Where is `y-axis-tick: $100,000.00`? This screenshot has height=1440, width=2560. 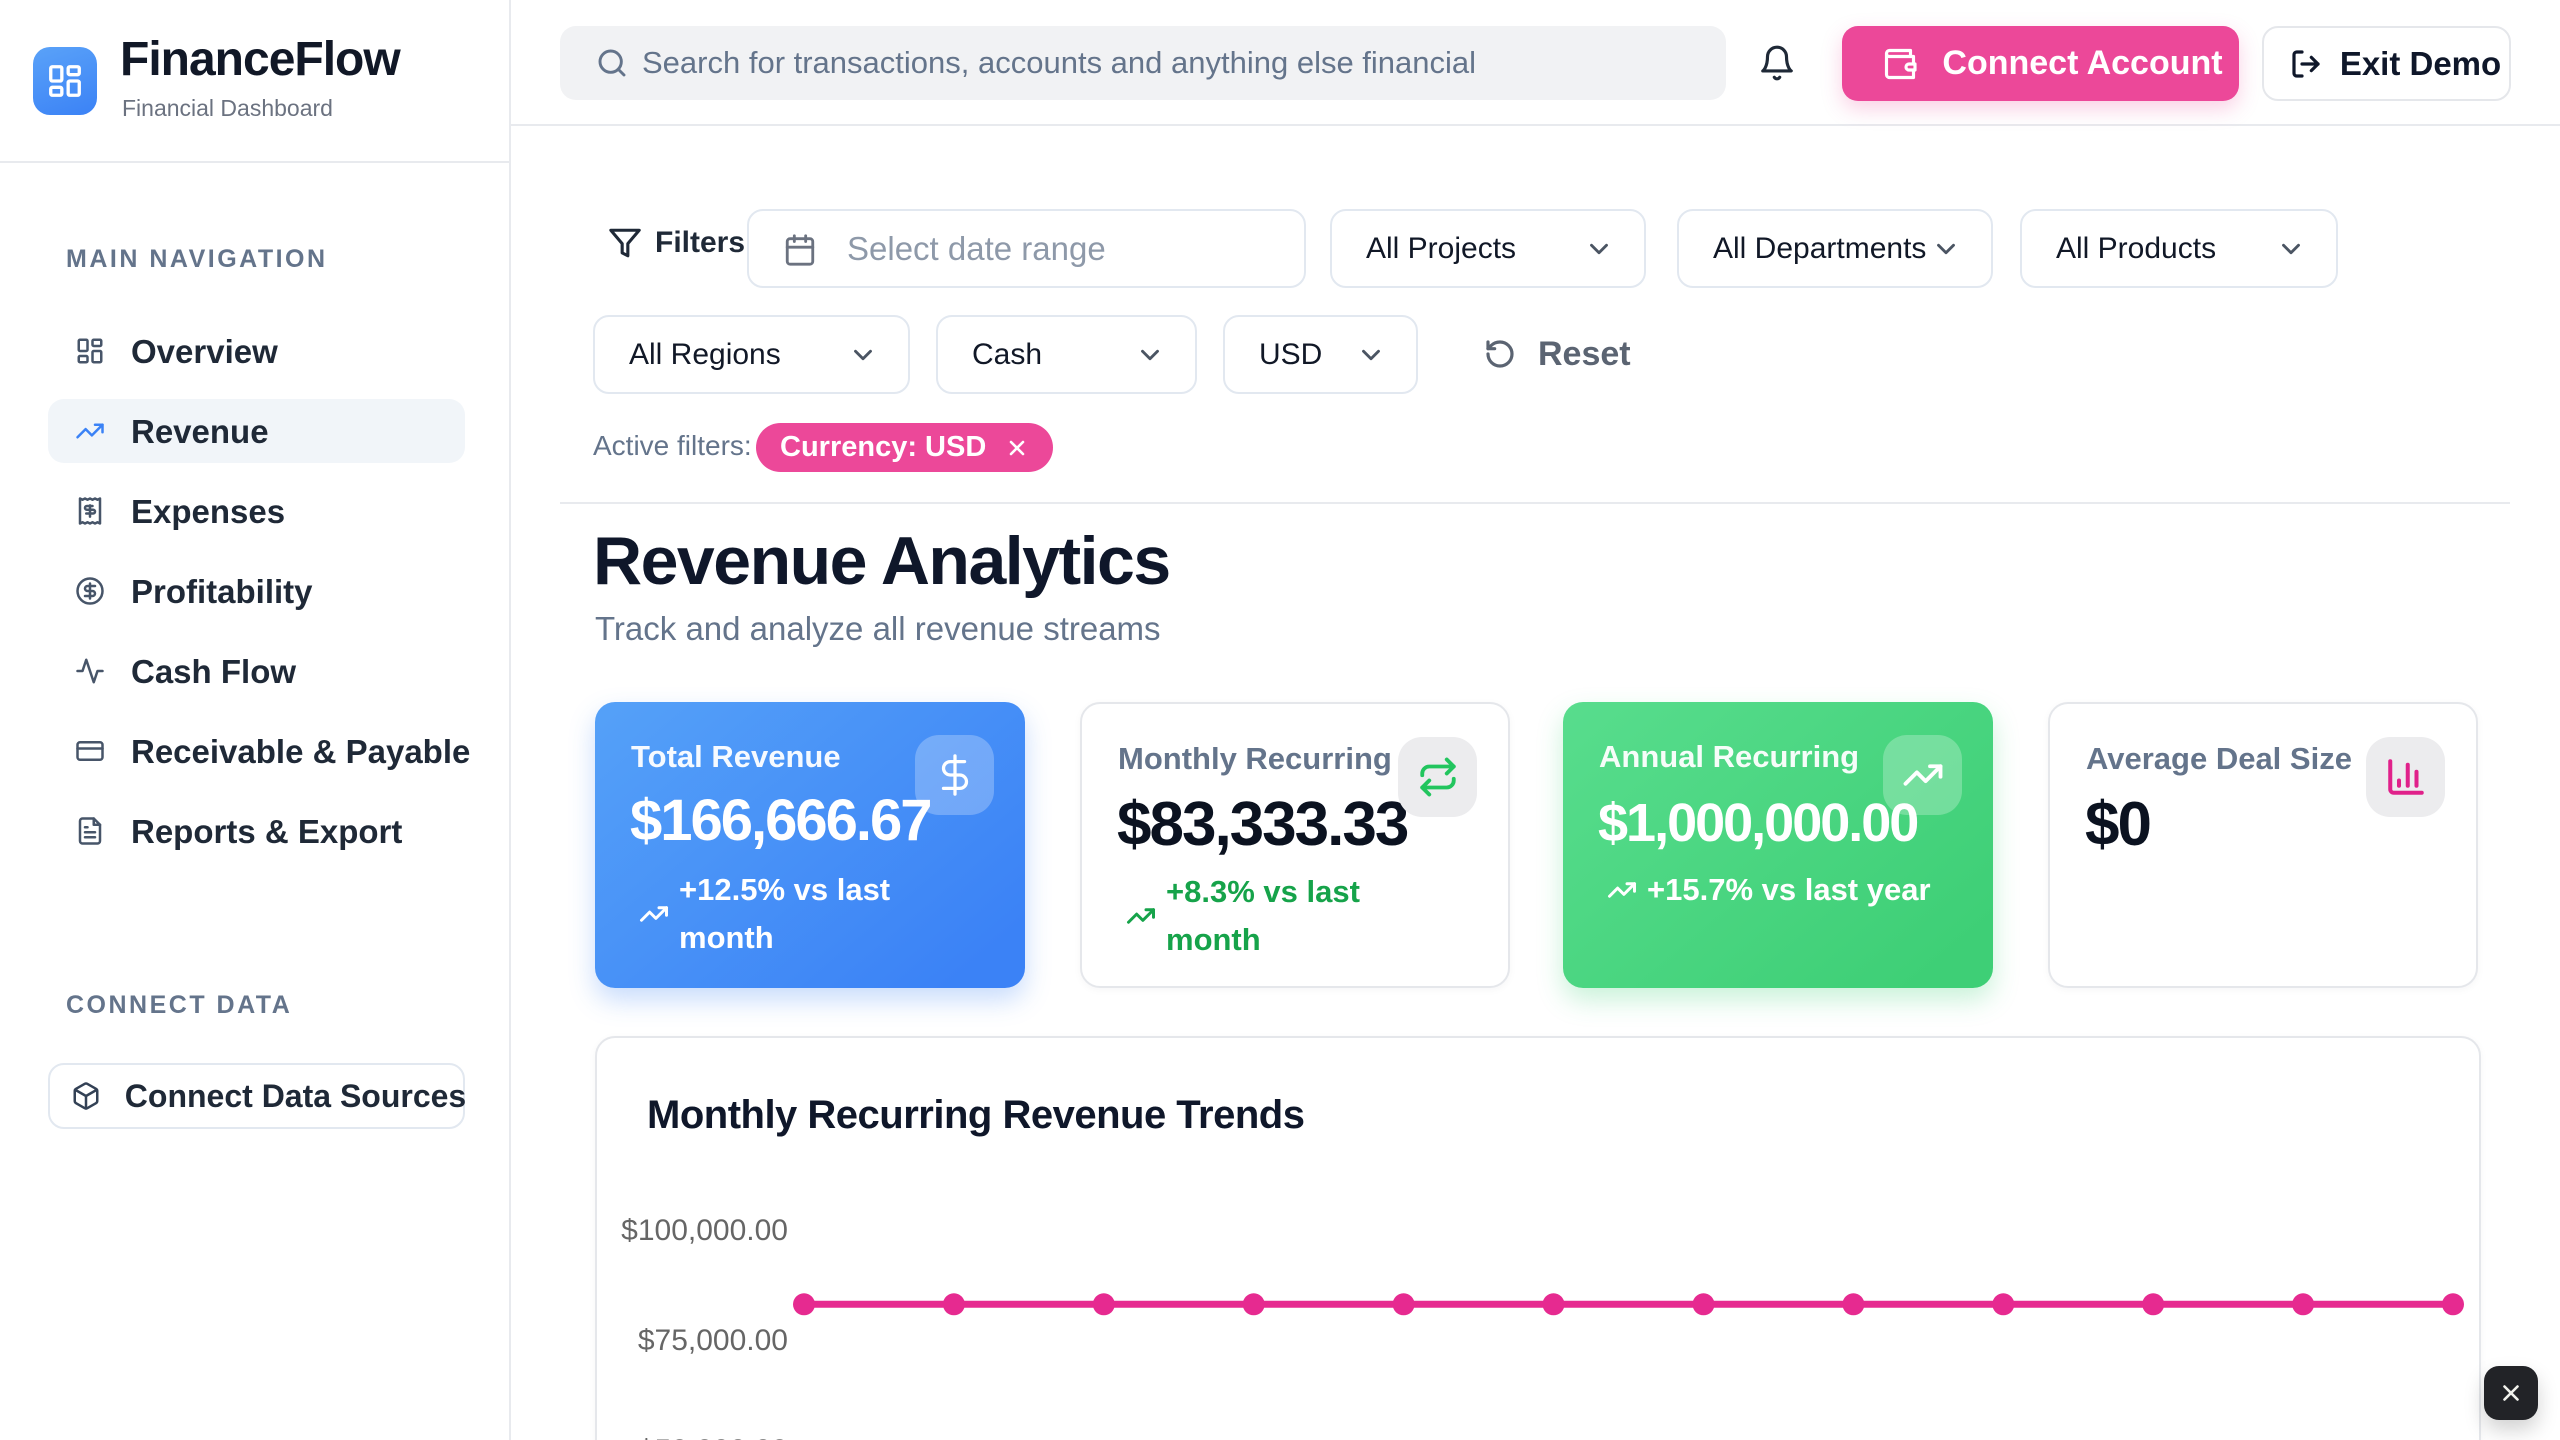 y-axis-tick: $100,000.00 is located at coordinates (704, 1230).